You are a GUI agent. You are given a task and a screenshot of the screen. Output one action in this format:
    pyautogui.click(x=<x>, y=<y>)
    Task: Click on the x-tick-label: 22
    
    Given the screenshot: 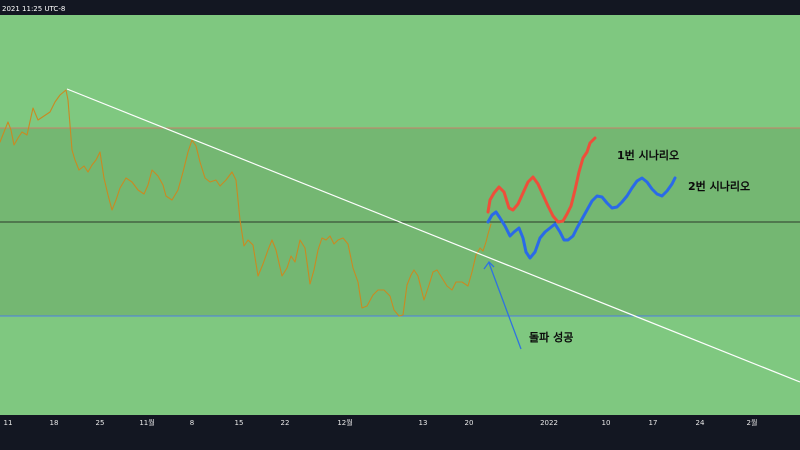 What is the action you would take?
    pyautogui.click(x=285, y=423)
    